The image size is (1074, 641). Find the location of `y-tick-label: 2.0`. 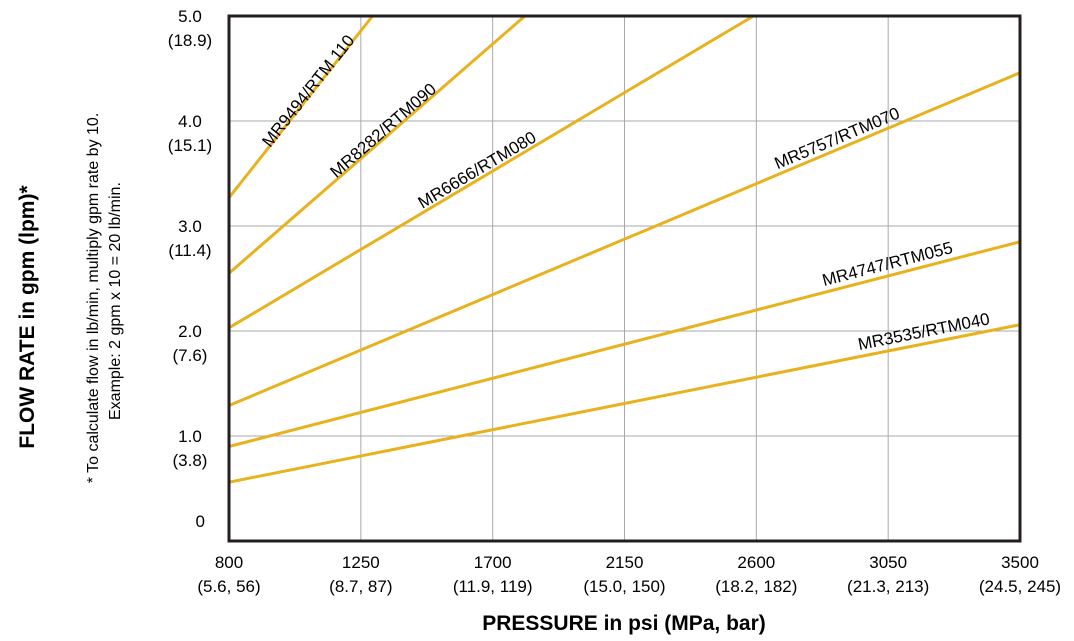

y-tick-label: 2.0 is located at coordinates (190, 331).